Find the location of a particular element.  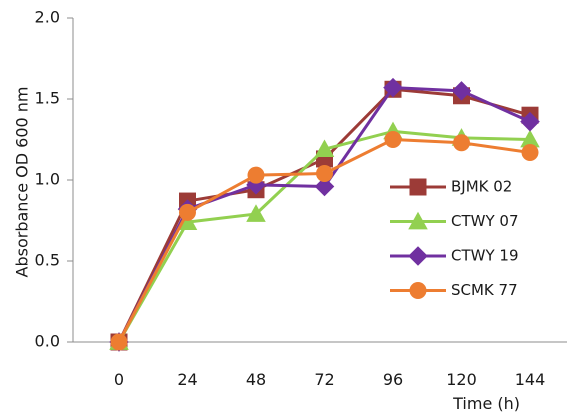

x-tick-label: 48 is located at coordinates (256, 379).